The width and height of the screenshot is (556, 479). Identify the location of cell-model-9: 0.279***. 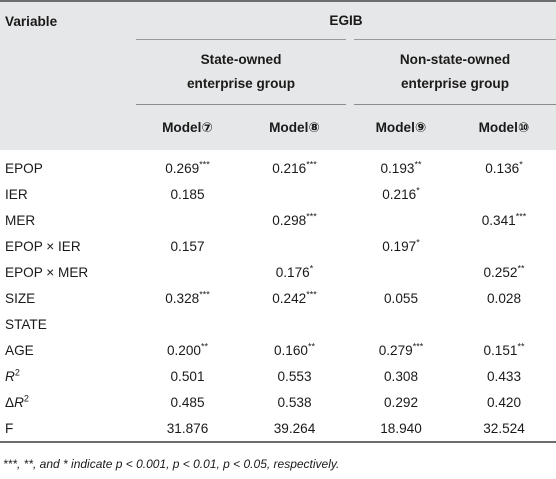
(401, 349).